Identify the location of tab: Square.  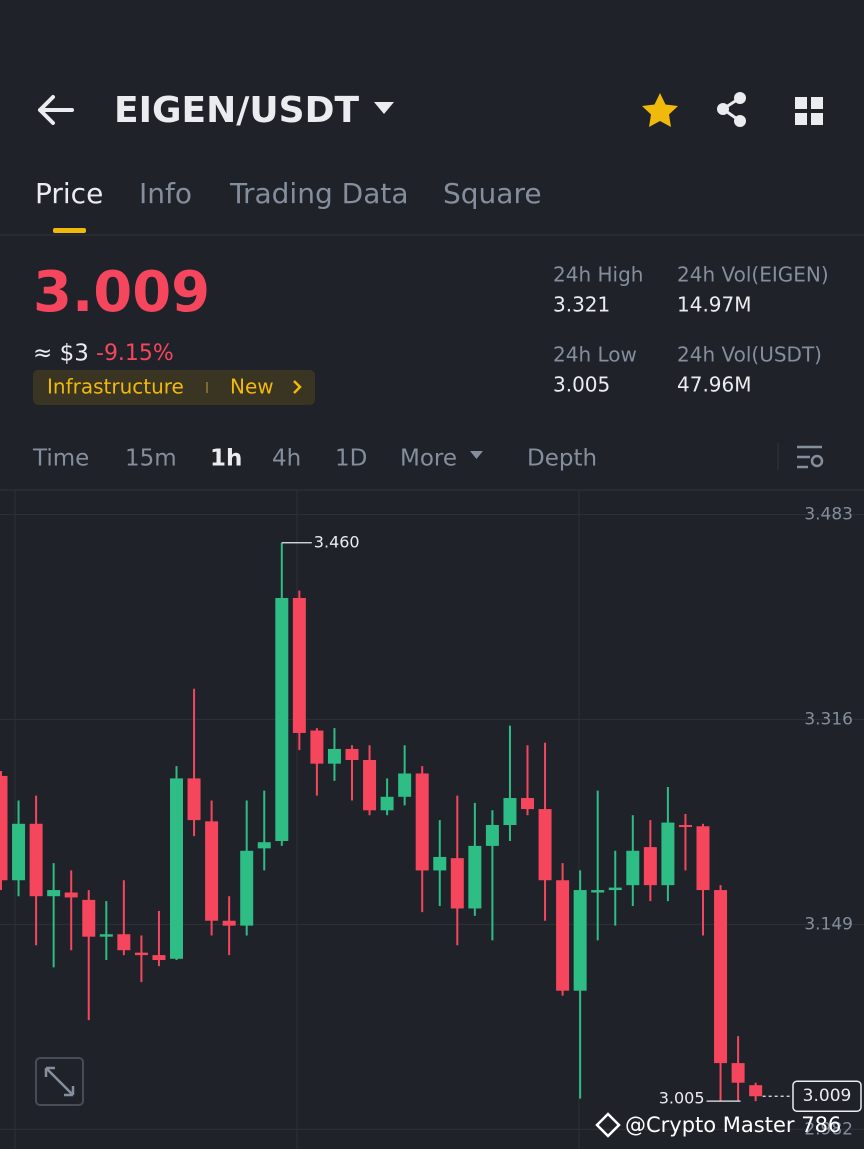
(492, 193).